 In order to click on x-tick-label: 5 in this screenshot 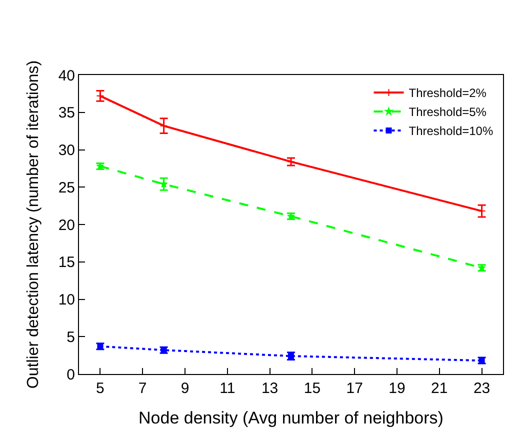, I will do `click(100, 388)`.